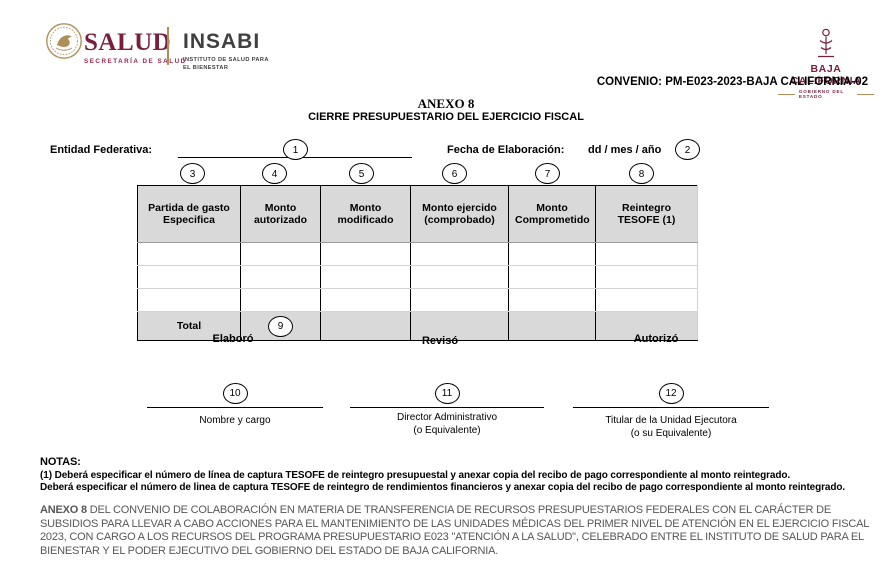 The image size is (892, 578). Describe the element at coordinates (235, 405) in the screenshot. I see `signature-block-elaboro: 10 Nombre y cargo` at that location.